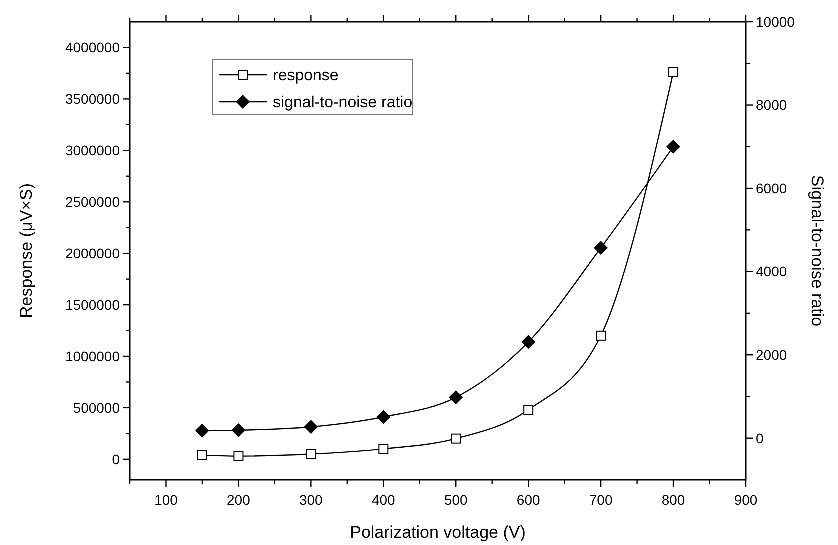 The height and width of the screenshot is (545, 838). What do you see at coordinates (92, 253) in the screenshot?
I see `y-tick-label: 2000000` at bounding box center [92, 253].